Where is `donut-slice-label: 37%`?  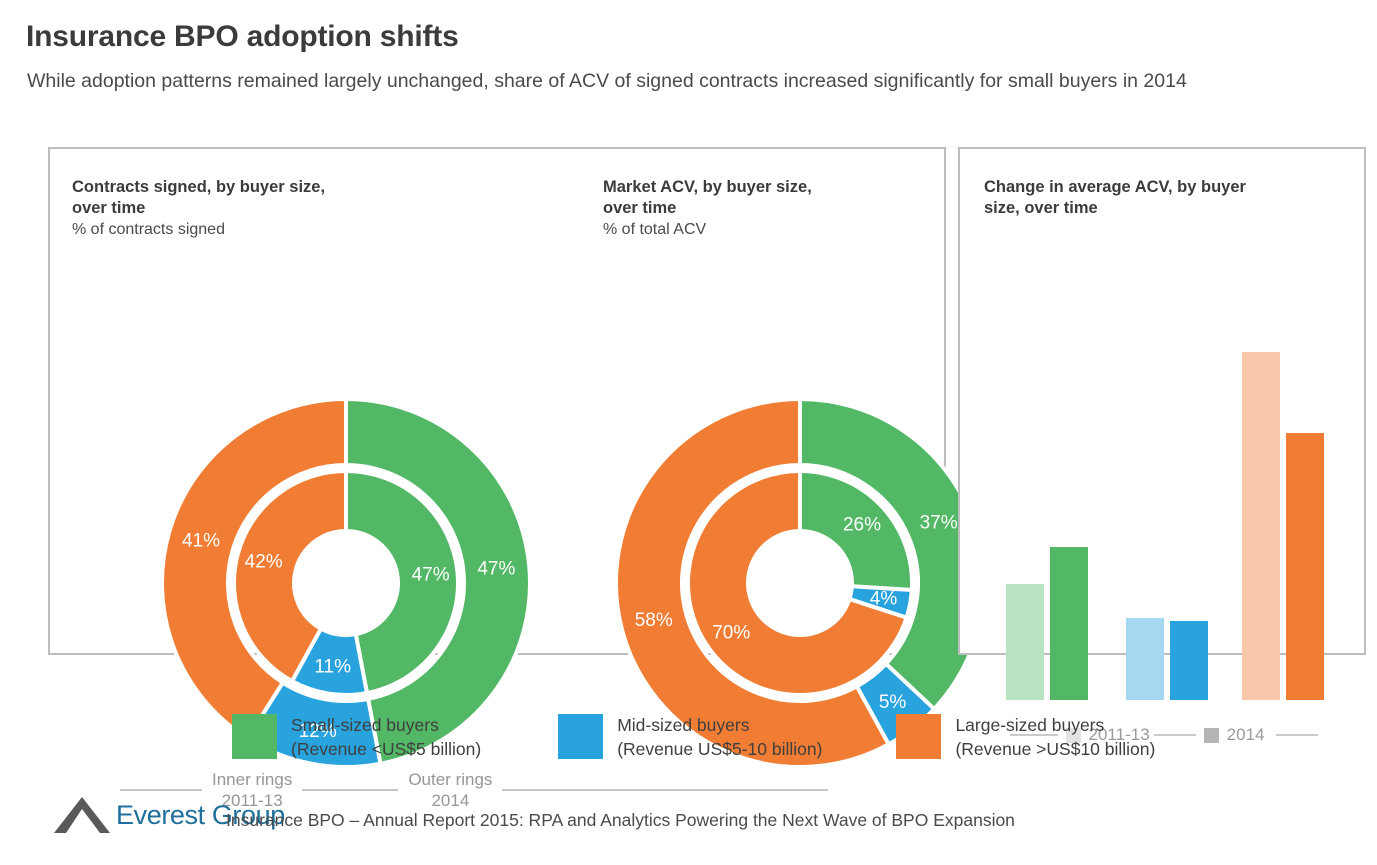 donut-slice-label: 37% is located at coordinates (939, 523).